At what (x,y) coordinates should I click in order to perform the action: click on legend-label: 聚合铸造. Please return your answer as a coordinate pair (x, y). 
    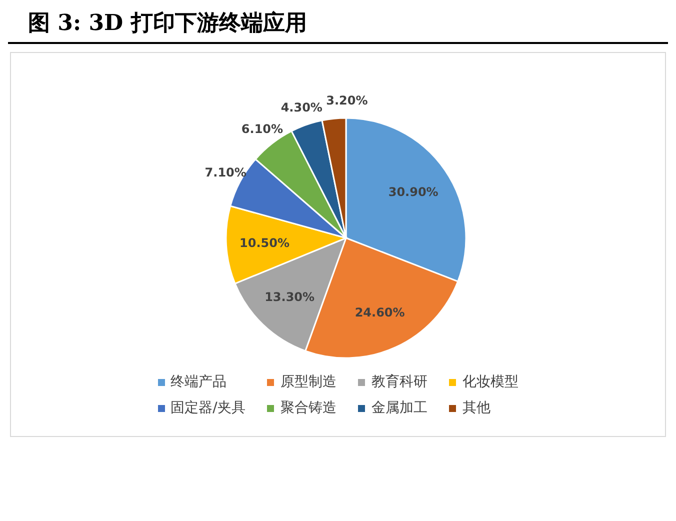
    Looking at the image, I should click on (308, 408).